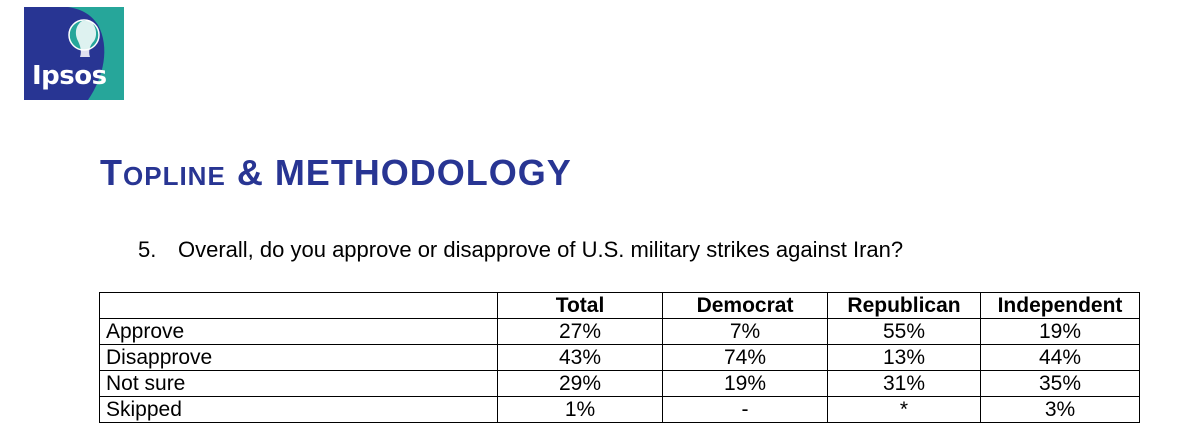 The image size is (1200, 440). What do you see at coordinates (298, 383) in the screenshot?
I see `row-label: Not sure` at bounding box center [298, 383].